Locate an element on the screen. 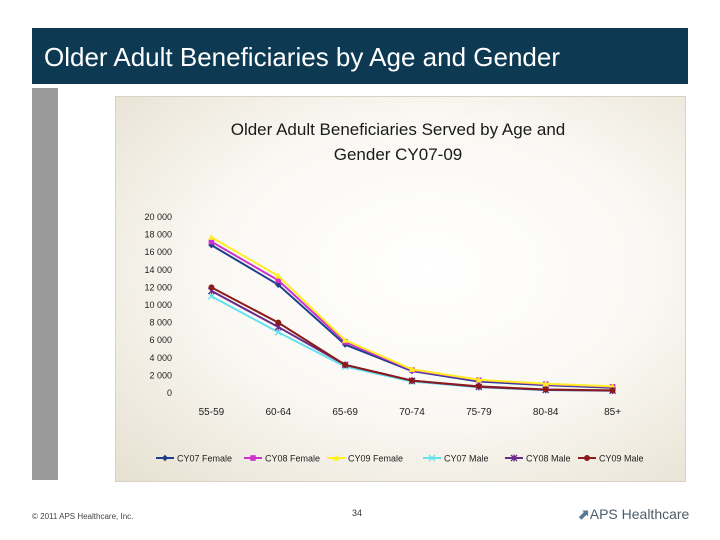 This screenshot has width=720, height=540. company-logo: ⬈APS Healthcare is located at coordinates (633, 514).